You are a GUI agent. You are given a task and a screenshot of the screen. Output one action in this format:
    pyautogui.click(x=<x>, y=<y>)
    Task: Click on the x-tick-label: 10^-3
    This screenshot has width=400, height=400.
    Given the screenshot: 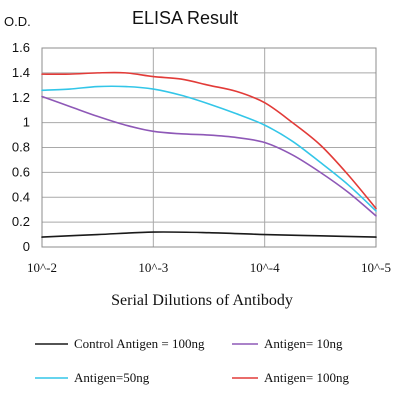 What is the action you would take?
    pyautogui.click(x=153, y=267)
    